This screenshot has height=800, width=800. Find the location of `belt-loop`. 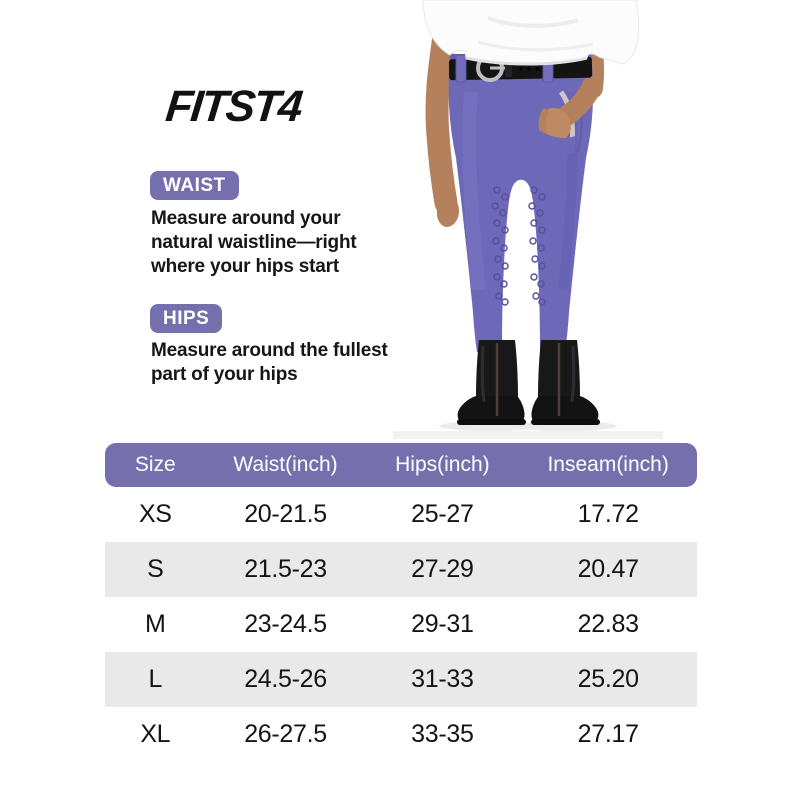

belt-loop is located at coordinates (461, 68).